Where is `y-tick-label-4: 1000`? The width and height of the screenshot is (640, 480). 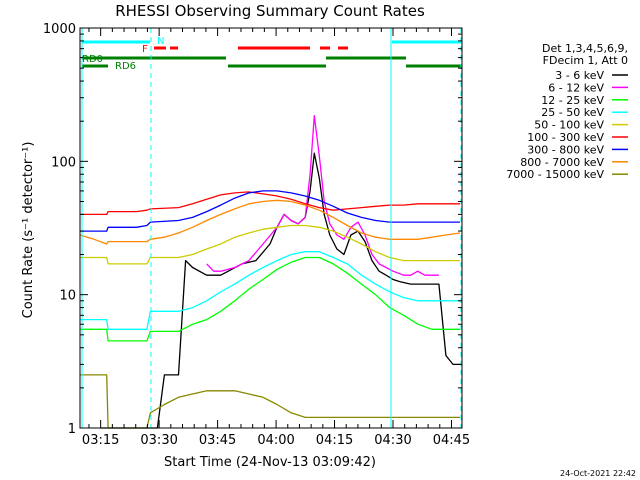
y-tick-label-4: 1000 is located at coordinates (59, 29).